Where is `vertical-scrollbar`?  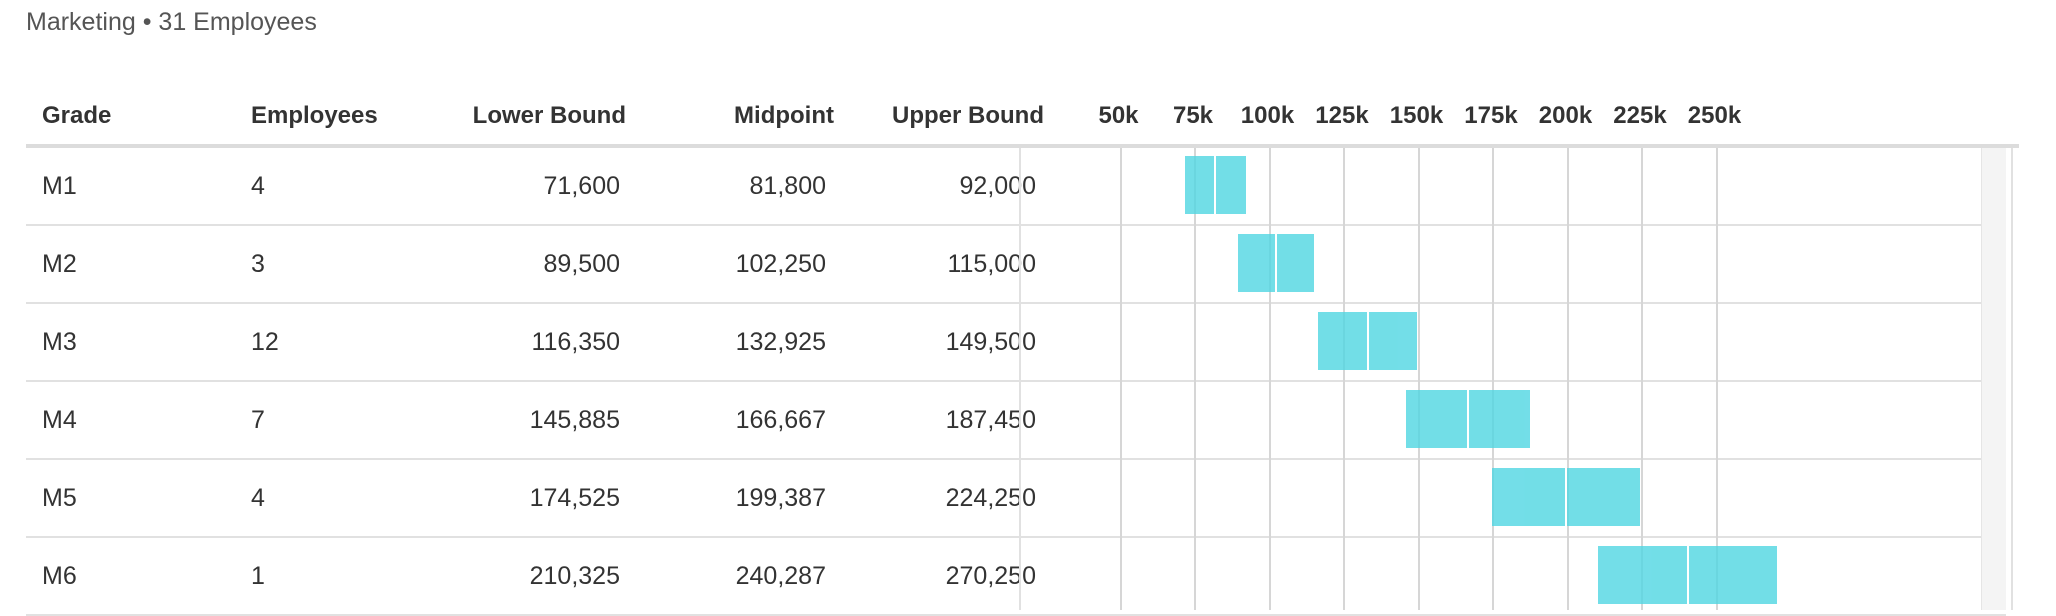 vertical-scrollbar is located at coordinates (1993, 379).